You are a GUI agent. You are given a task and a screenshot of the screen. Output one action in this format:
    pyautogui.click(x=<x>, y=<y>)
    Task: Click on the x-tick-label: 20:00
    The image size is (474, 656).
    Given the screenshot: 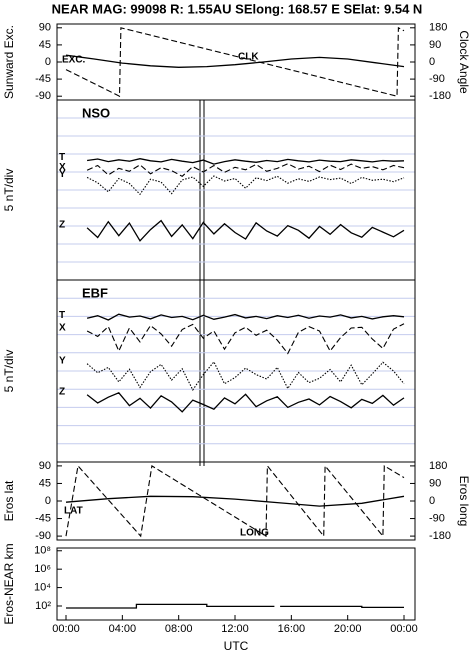 What is the action you would take?
    pyautogui.click(x=348, y=629)
    